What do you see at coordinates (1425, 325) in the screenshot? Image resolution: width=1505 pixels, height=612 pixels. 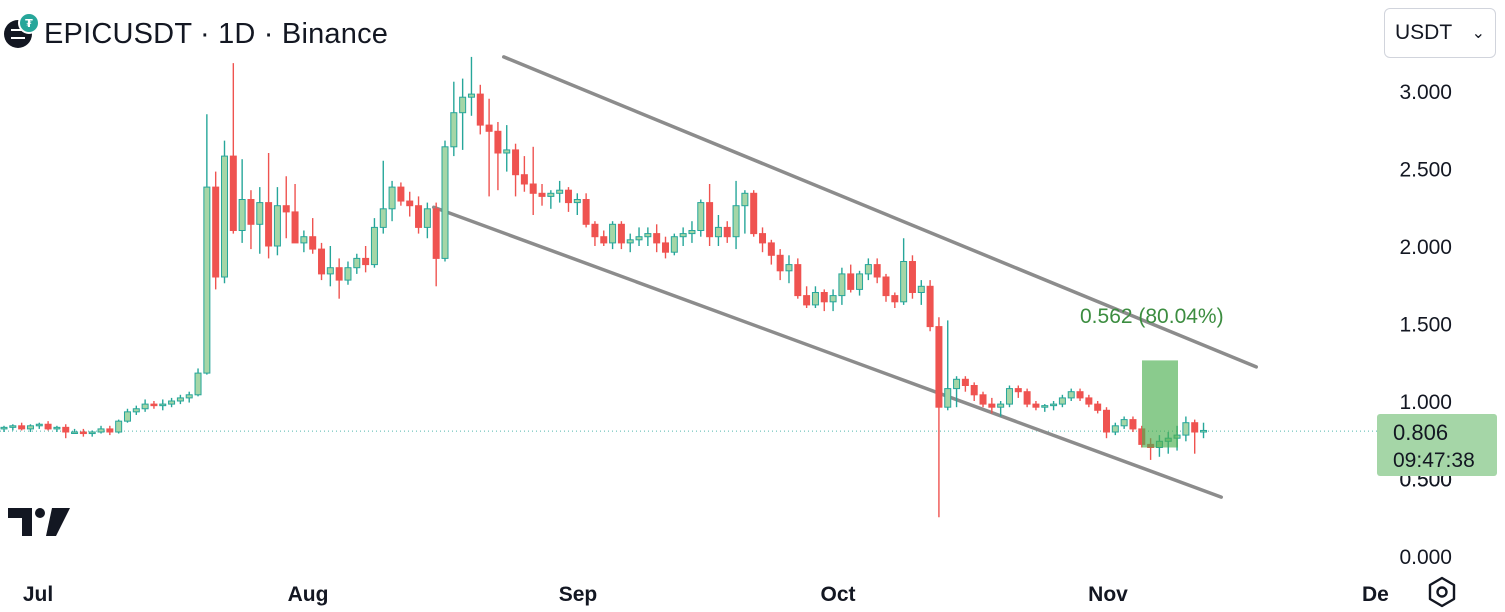 I see `price-tick-label: 1.500` at bounding box center [1425, 325].